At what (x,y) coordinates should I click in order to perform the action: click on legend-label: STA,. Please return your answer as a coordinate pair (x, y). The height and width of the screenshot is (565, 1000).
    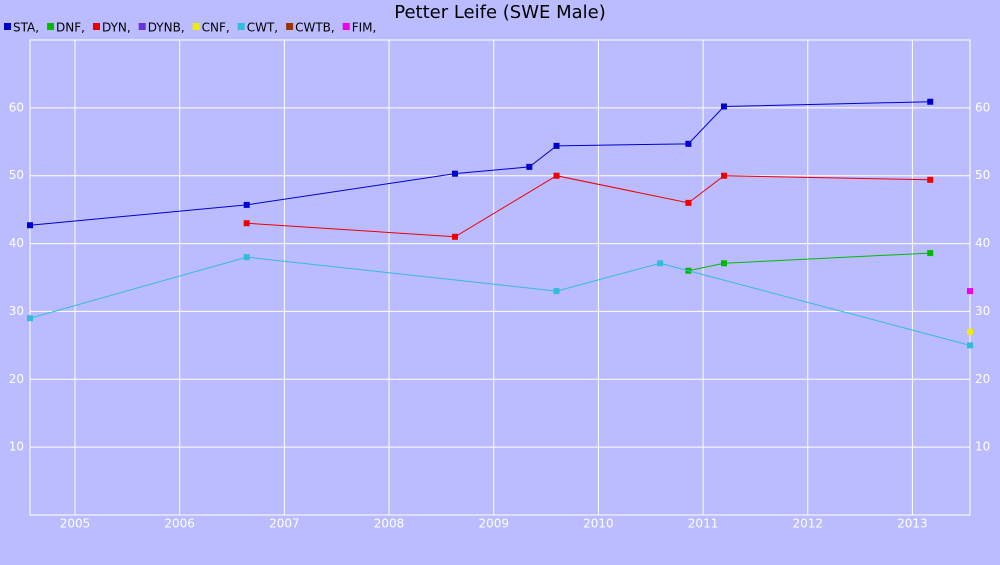
    Looking at the image, I should click on (26, 28).